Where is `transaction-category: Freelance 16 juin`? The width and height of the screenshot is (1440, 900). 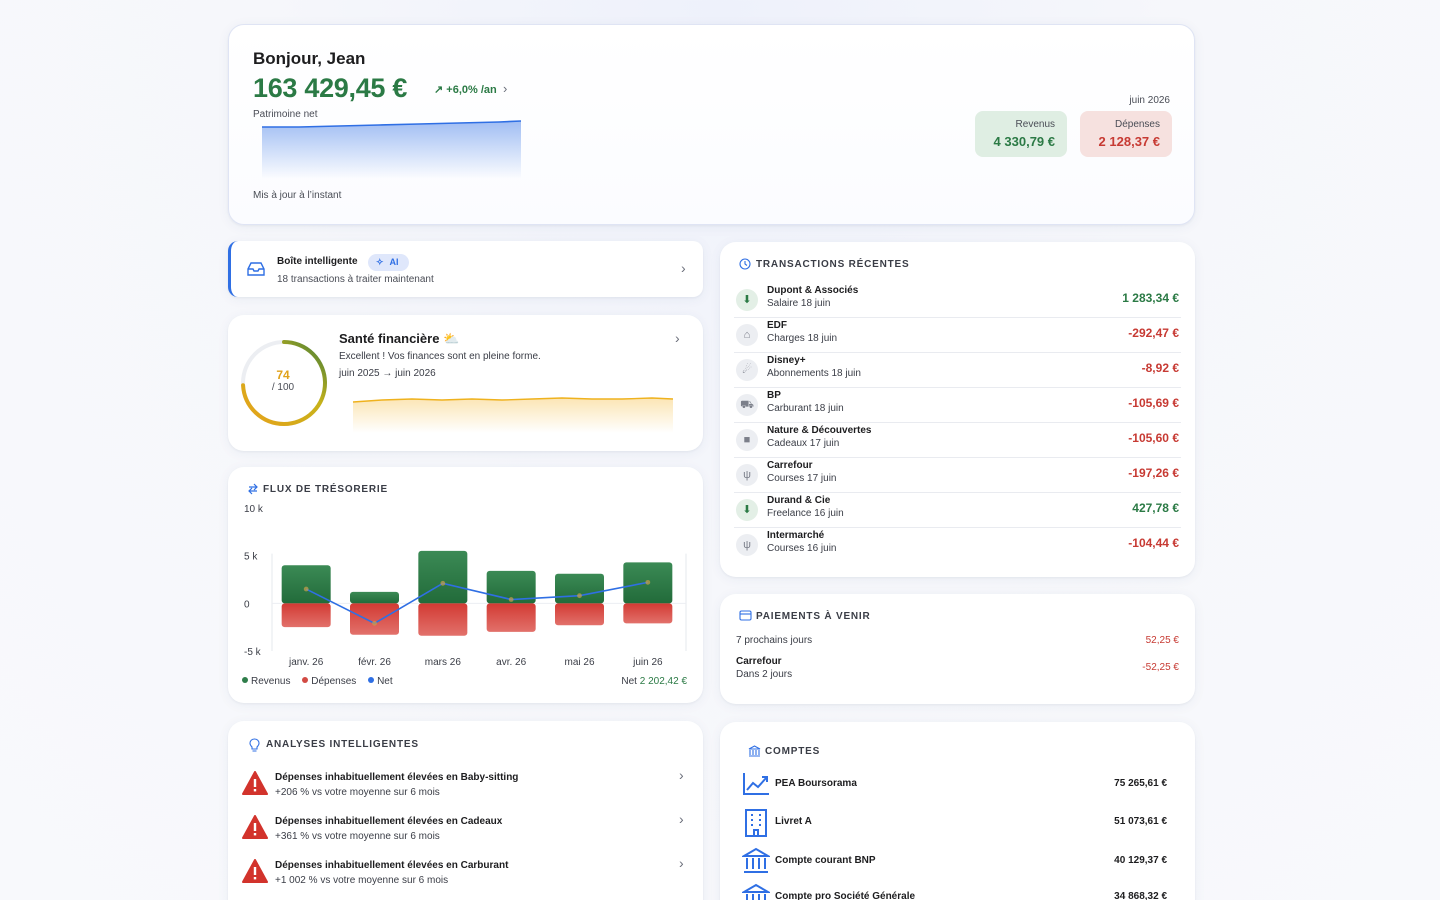
transaction-category: Freelance 16 juin is located at coordinates (805, 513).